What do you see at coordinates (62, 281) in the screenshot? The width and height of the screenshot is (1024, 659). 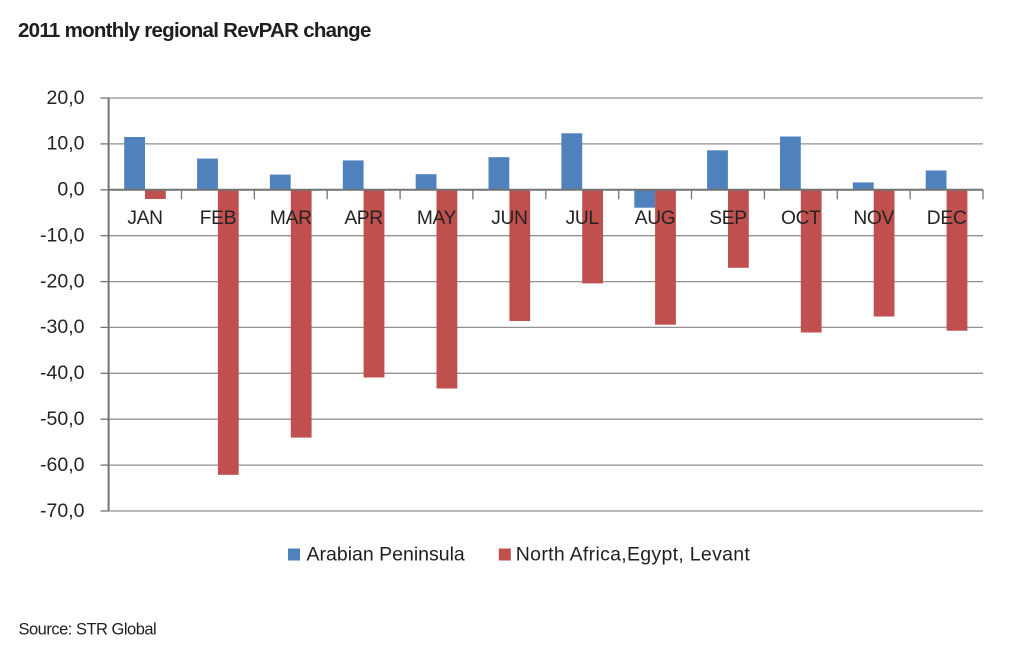 I see `svg-text: -20,0` at bounding box center [62, 281].